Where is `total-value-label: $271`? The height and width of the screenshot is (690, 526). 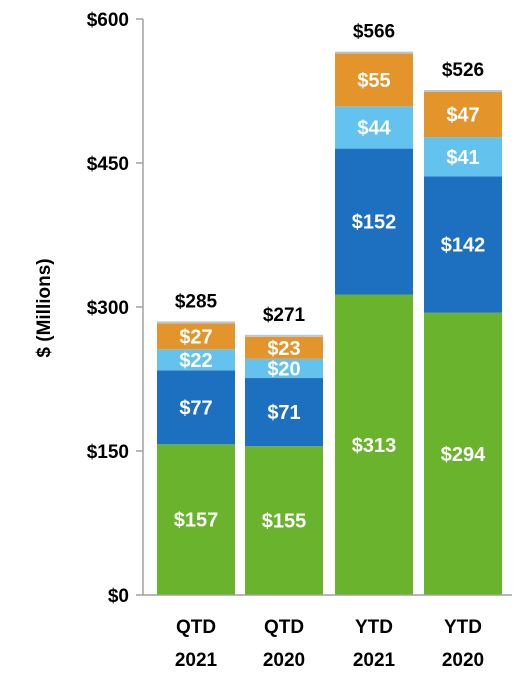
total-value-label: $271 is located at coordinates (284, 315).